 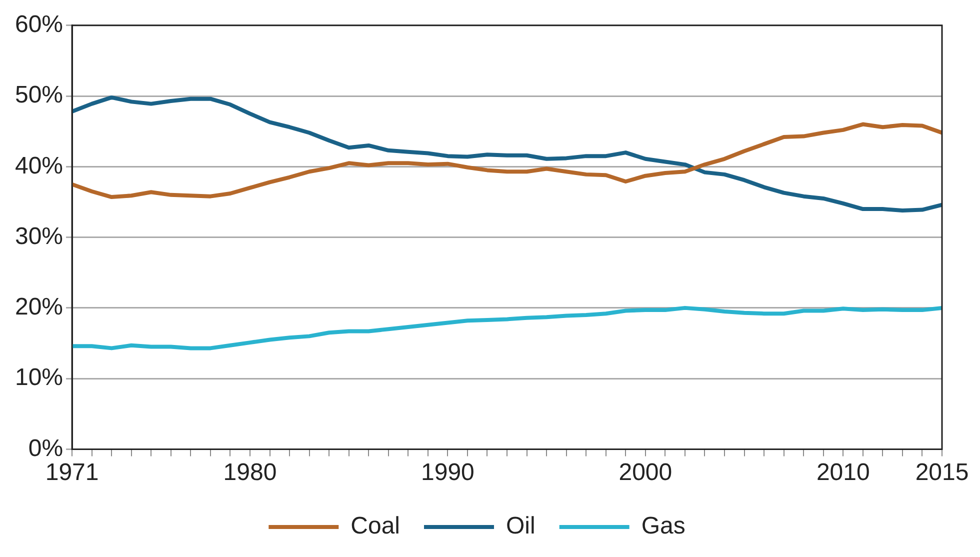 I want to click on legend-label: Oil, so click(x=521, y=526).